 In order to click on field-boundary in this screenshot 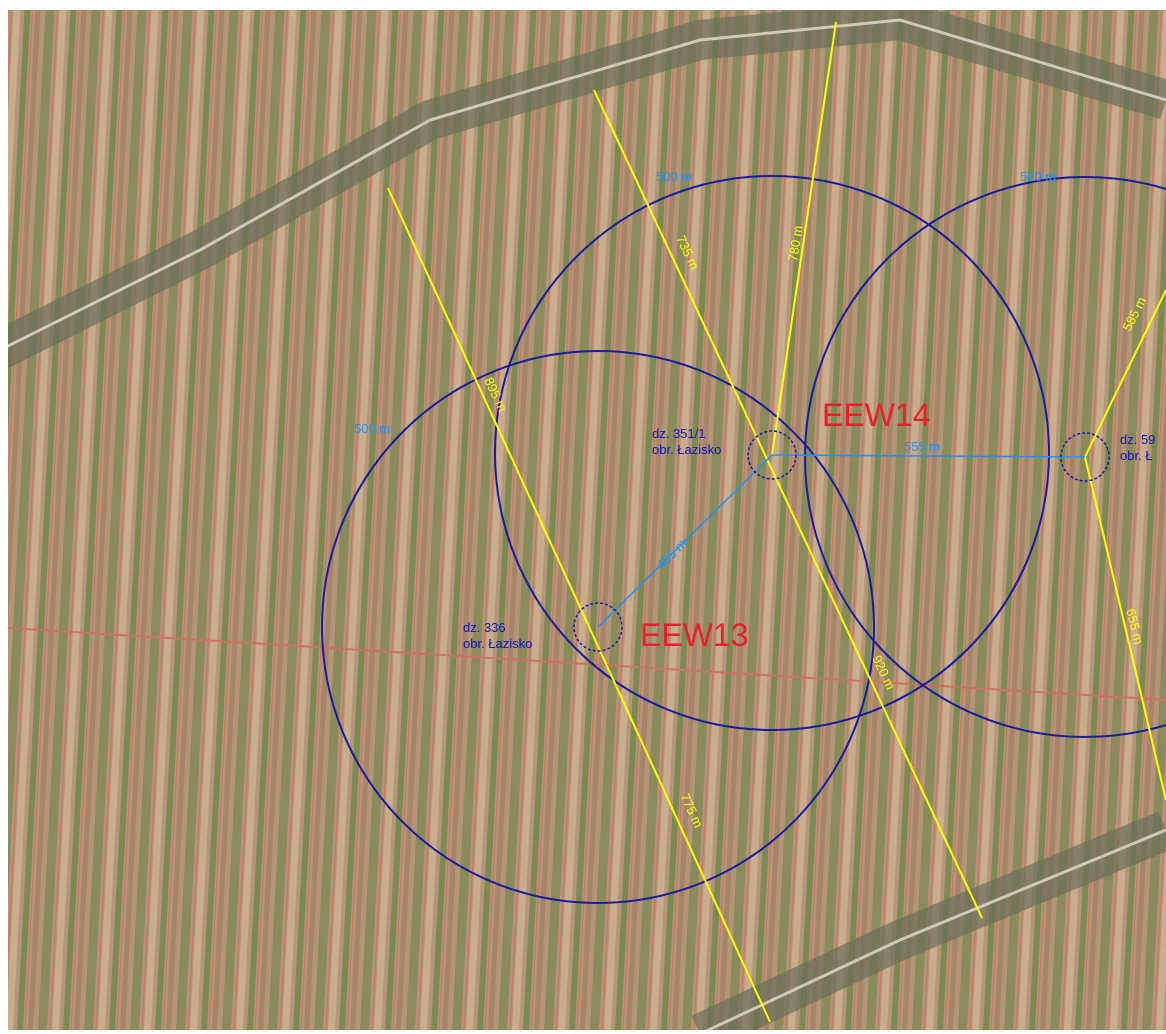, I will do `click(587, 664)`.